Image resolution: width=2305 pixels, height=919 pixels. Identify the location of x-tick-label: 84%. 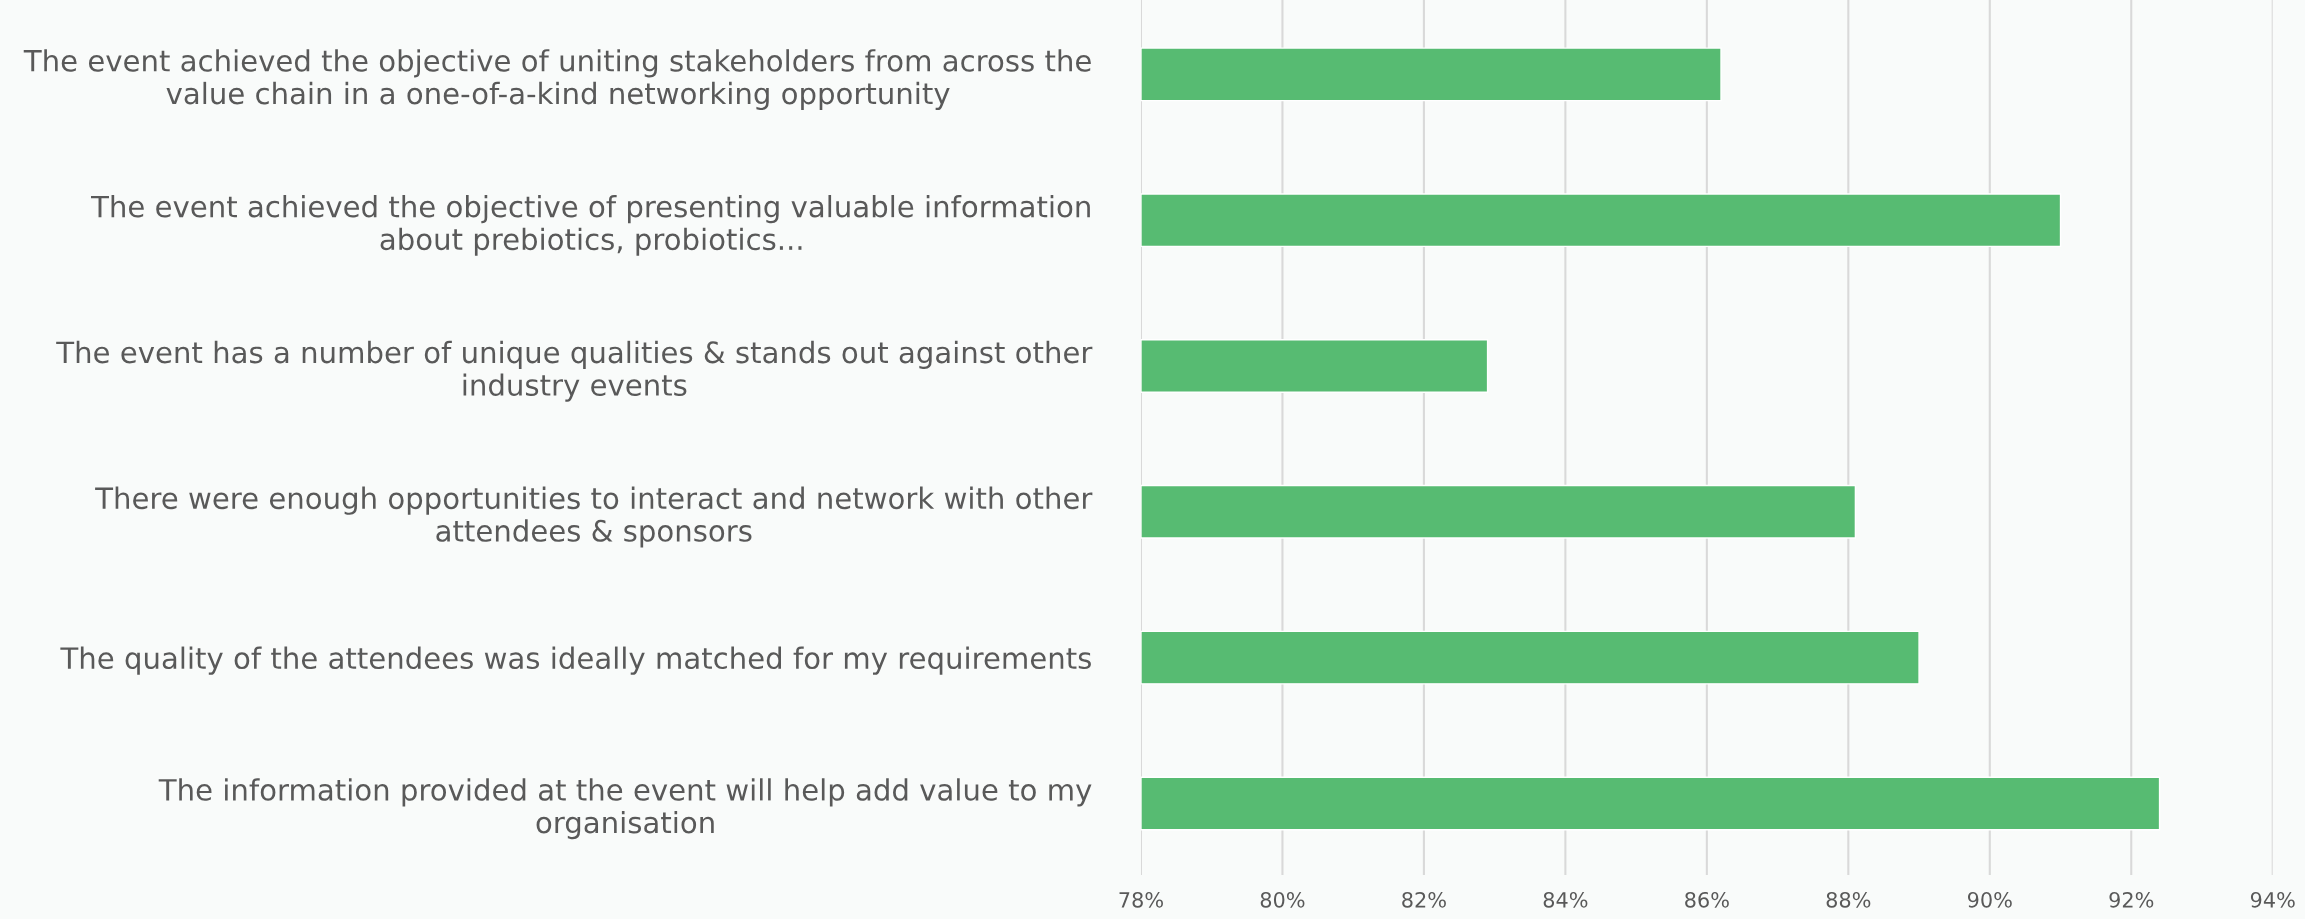
(1565, 899).